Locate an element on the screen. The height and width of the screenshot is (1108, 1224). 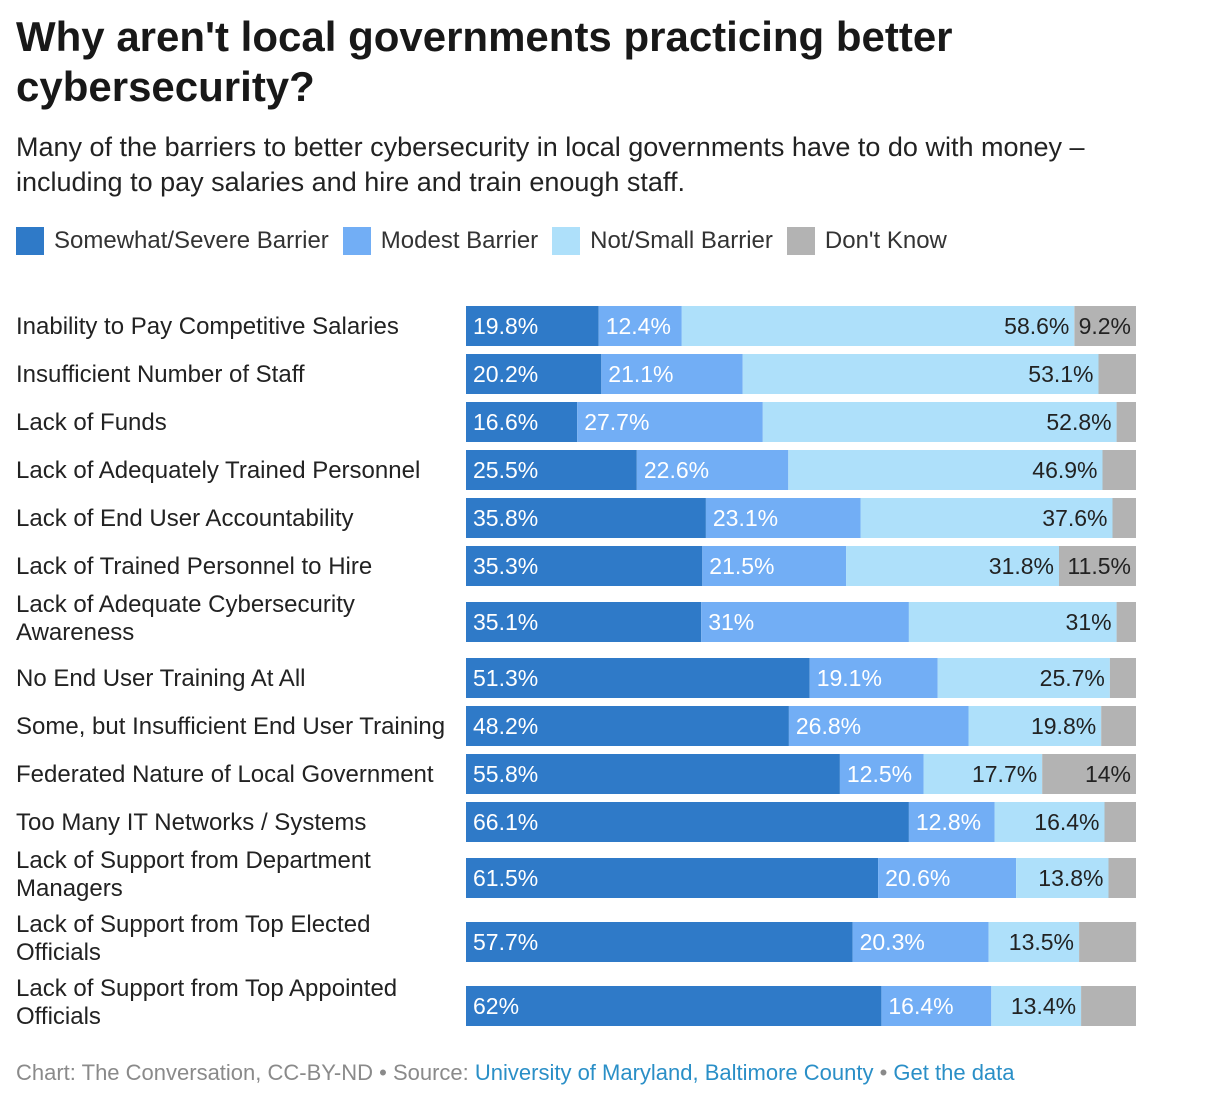
category-label: No End User Training At All is located at coordinates (160, 678).